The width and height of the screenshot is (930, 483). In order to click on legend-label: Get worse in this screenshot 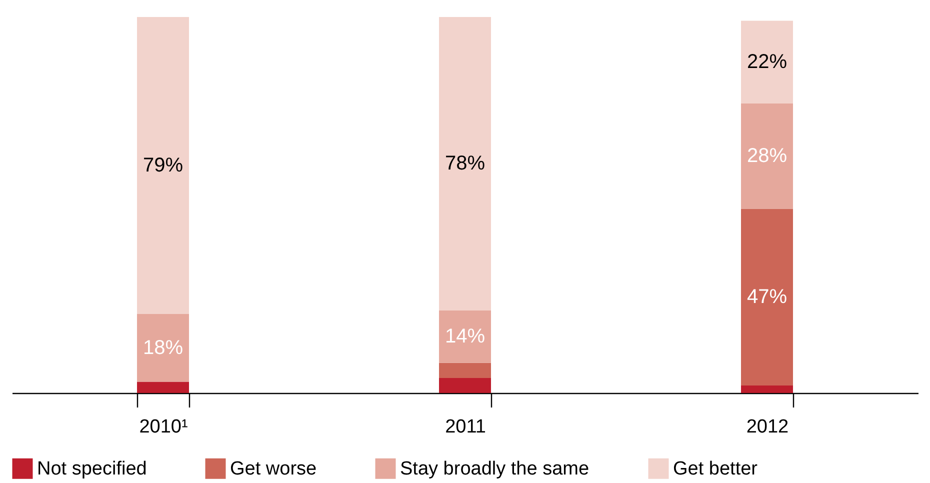, I will do `click(273, 469)`.